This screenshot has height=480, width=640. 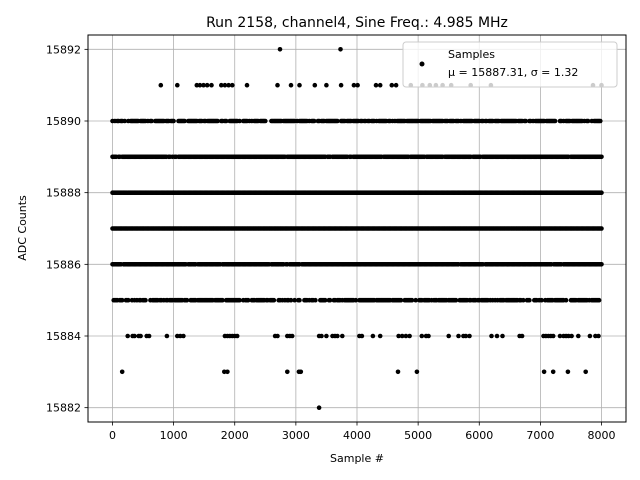 What do you see at coordinates (63, 121) in the screenshot?
I see `y-tick-label: 15890` at bounding box center [63, 121].